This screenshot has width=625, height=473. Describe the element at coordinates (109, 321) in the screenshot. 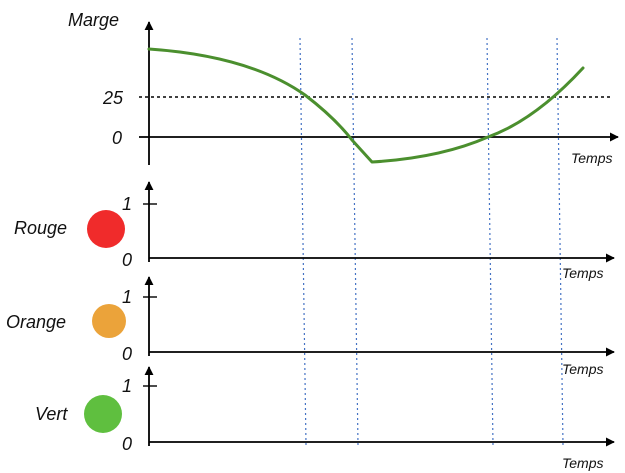

I see `orange-light-icon` at that location.